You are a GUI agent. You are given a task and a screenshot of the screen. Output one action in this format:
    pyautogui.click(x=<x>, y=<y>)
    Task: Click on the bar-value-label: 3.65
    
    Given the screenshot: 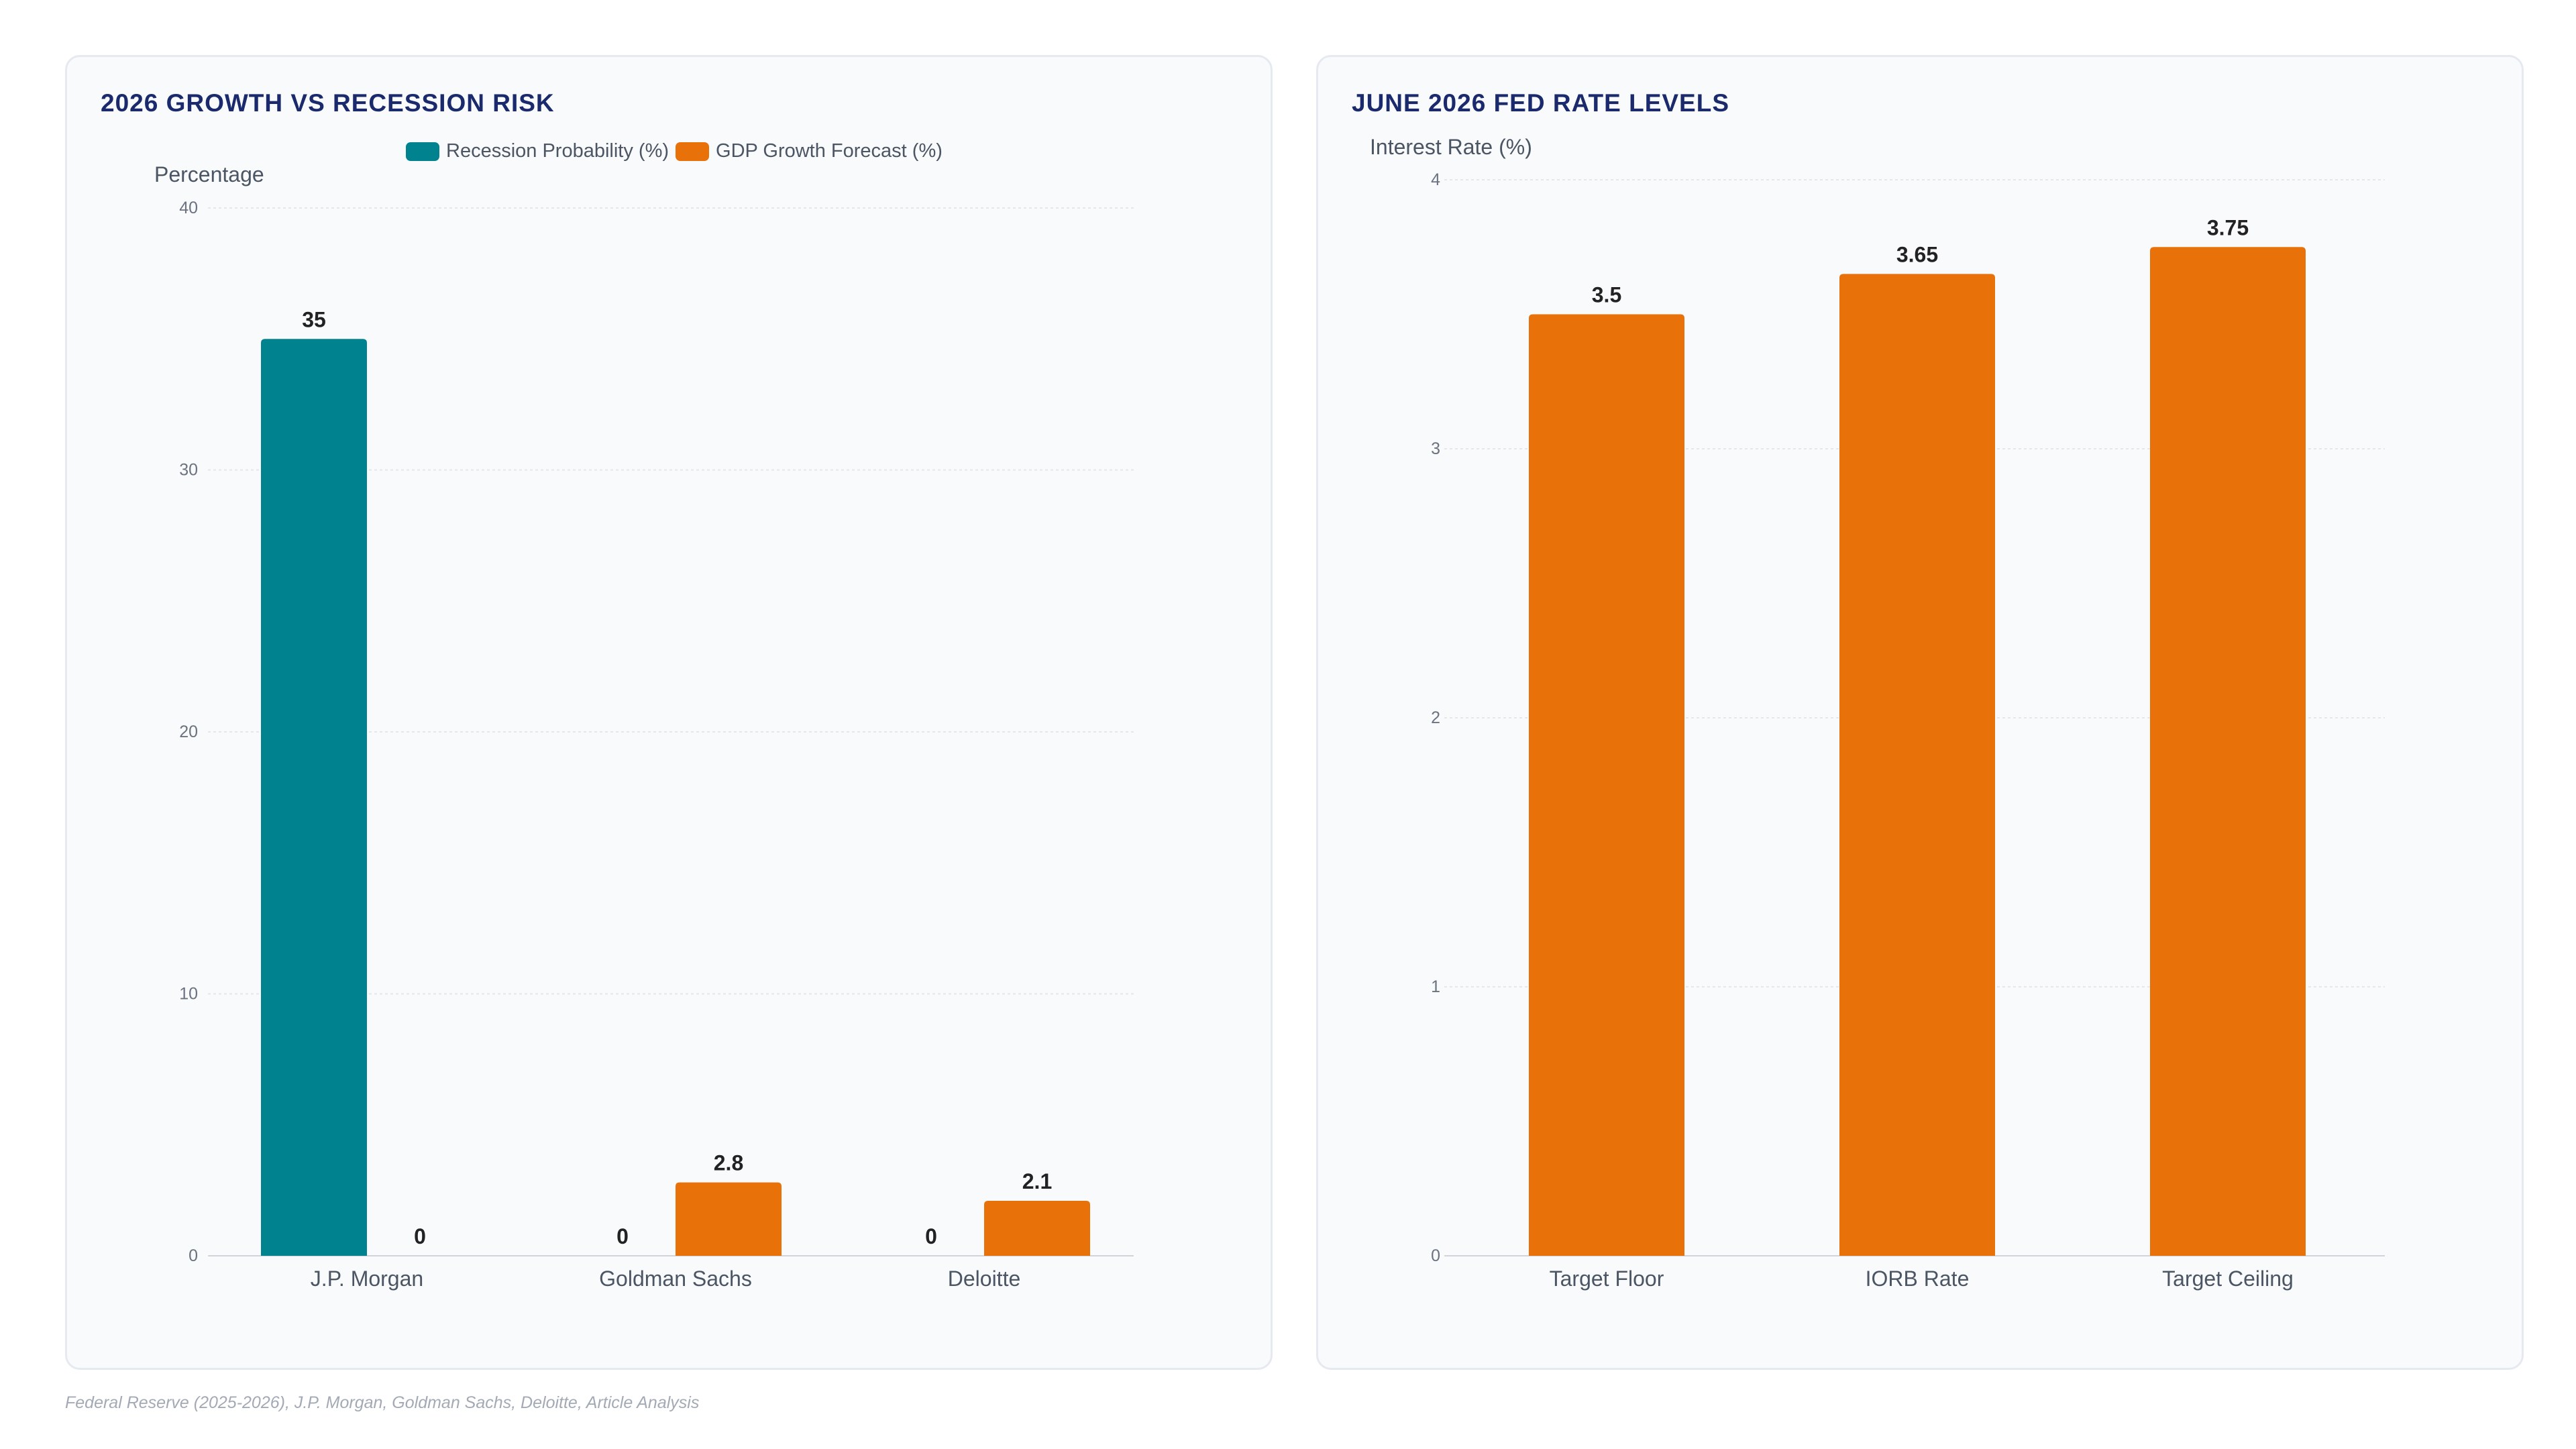 What is the action you would take?
    pyautogui.click(x=1917, y=254)
    